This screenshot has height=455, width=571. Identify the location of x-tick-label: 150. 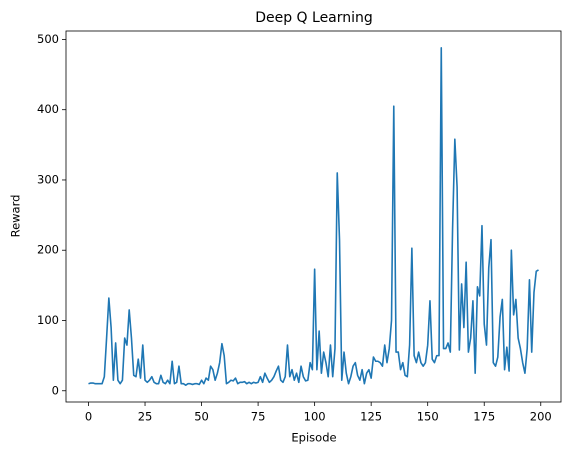
(428, 417).